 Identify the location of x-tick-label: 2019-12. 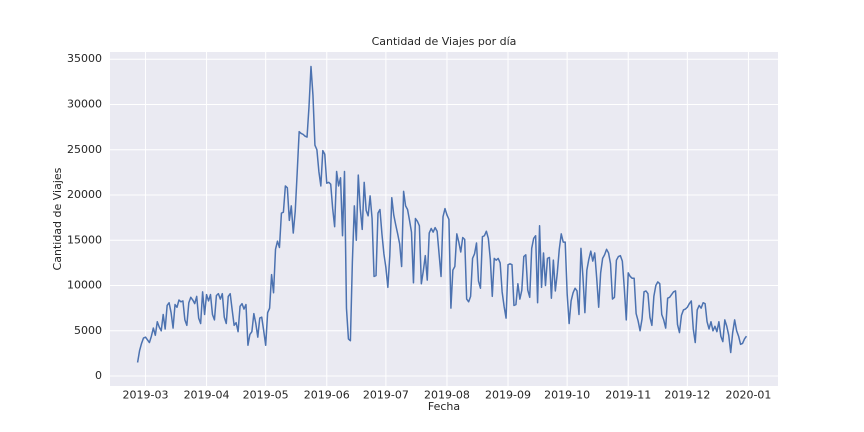
(687, 394).